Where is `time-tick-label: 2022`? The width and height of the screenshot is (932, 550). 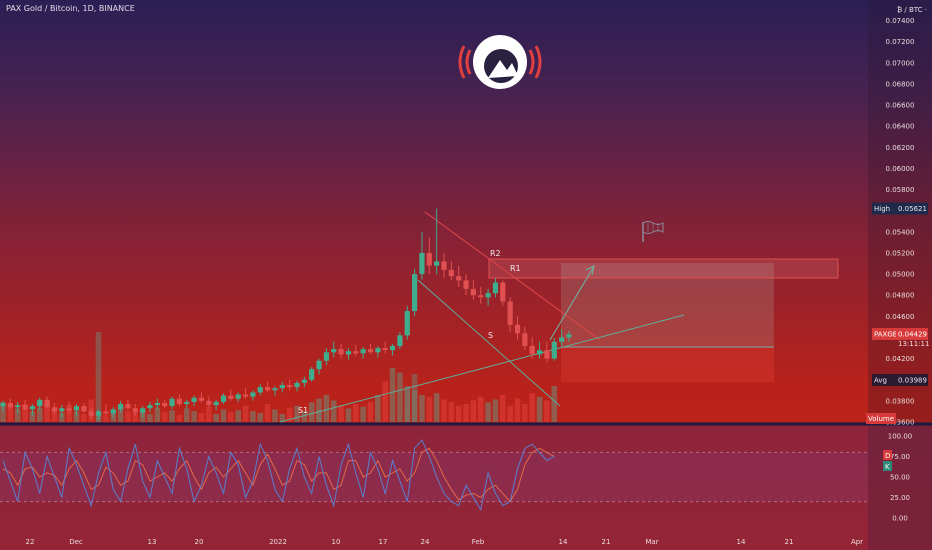 time-tick-label: 2022 is located at coordinates (278, 542).